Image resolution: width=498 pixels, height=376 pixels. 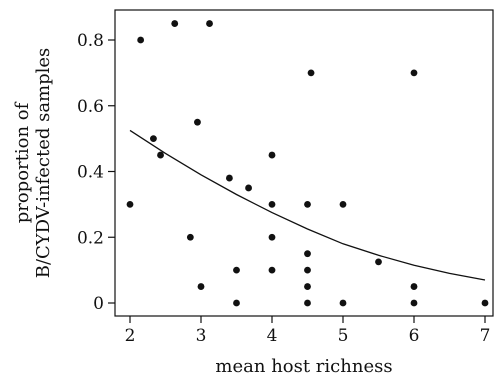 What do you see at coordinates (272, 336) in the screenshot?
I see `x-tick-label: 4` at bounding box center [272, 336].